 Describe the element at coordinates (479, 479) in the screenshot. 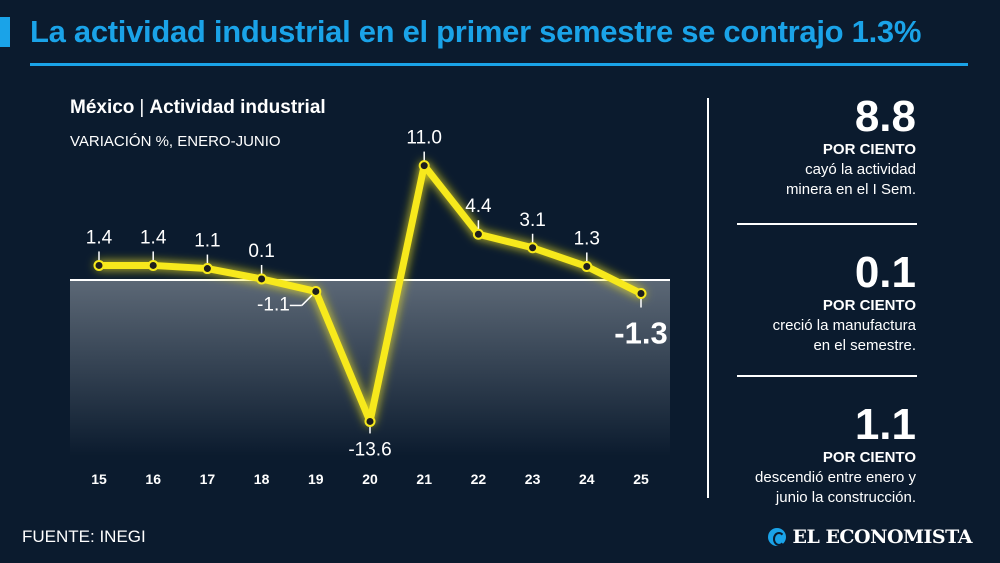

I see `x-tick-label: 22` at that location.